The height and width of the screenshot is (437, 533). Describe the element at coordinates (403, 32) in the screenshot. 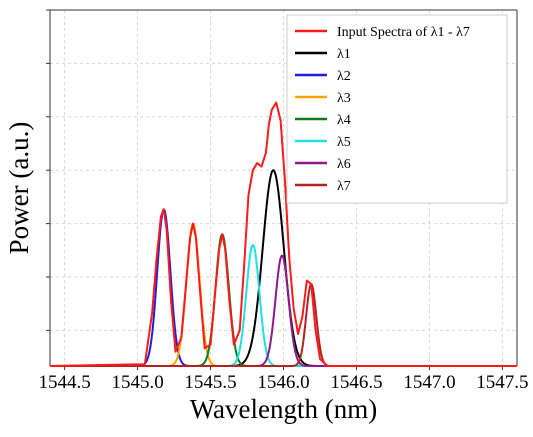

I see `legend-label: Input Spectra of λ1 - λ7` at that location.